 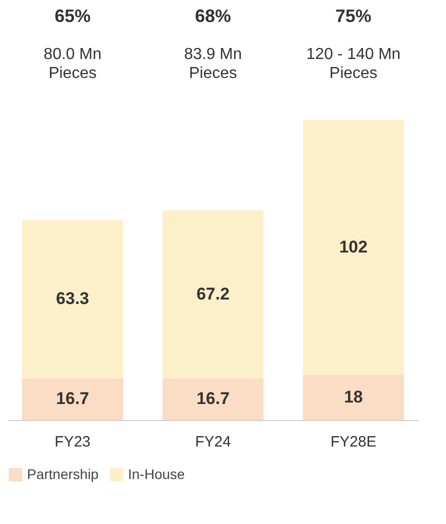 What do you see at coordinates (353, 16) in the screenshot?
I see `text: 75%` at bounding box center [353, 16].